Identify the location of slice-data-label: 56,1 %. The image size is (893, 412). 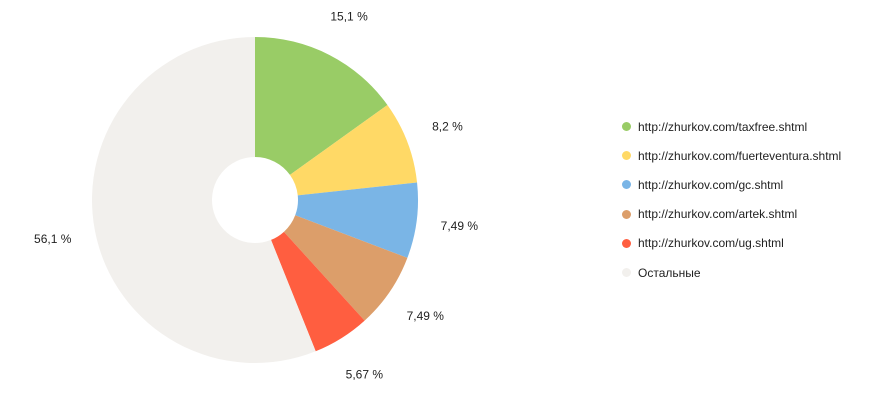
(53, 239).